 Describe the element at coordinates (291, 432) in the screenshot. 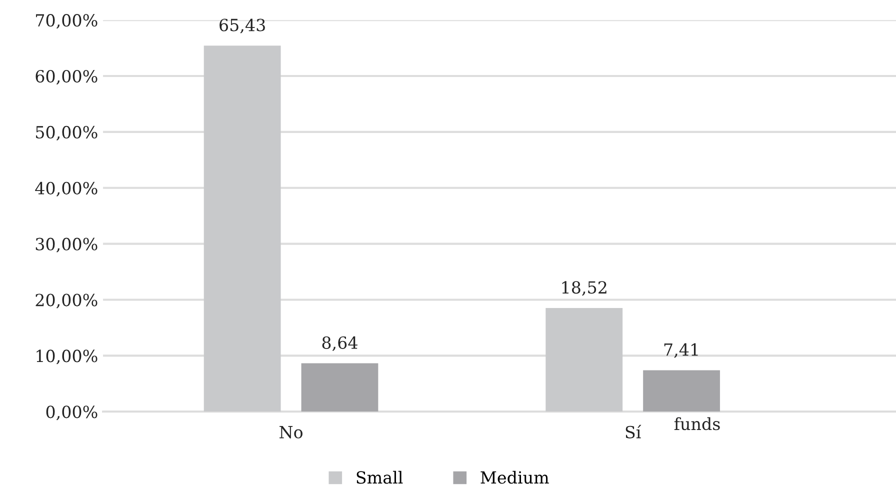

I see `x-tick-label: No` at that location.